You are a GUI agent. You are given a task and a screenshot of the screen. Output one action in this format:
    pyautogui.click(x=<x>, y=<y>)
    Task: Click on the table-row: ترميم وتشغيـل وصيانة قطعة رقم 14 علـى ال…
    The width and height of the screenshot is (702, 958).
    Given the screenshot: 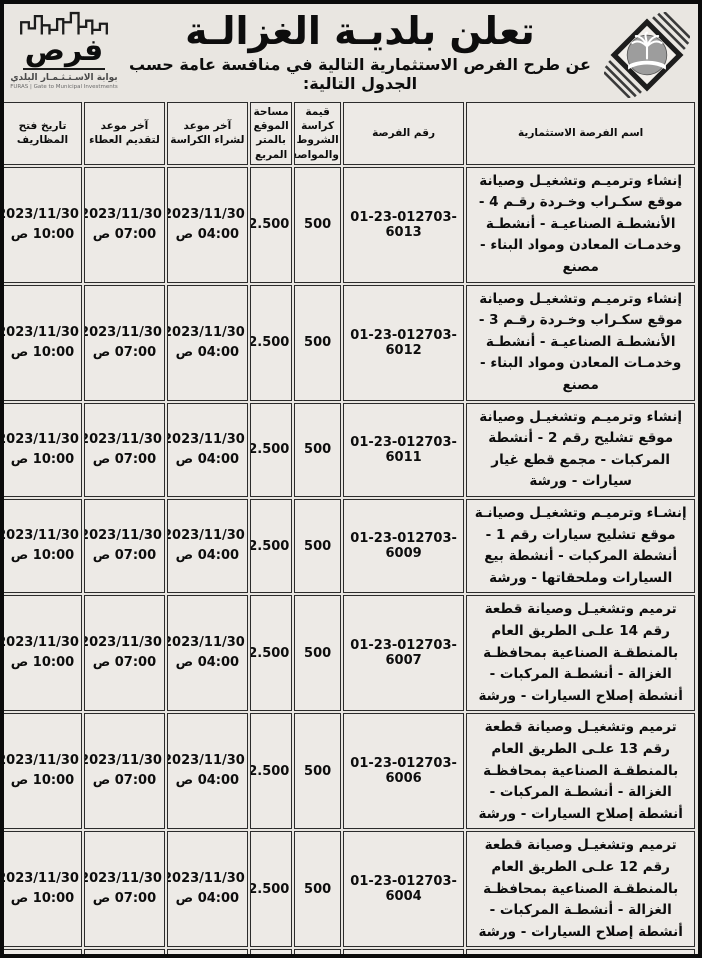 What is the action you would take?
    pyautogui.click(x=349, y=653)
    